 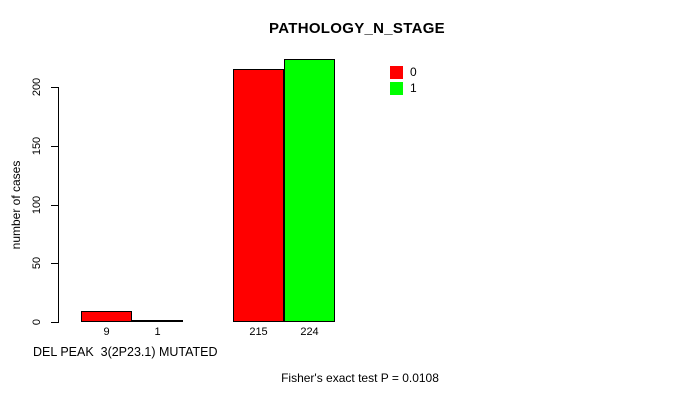 What do you see at coordinates (37, 146) in the screenshot?
I see `y-axis-tick-label: 150` at bounding box center [37, 146].